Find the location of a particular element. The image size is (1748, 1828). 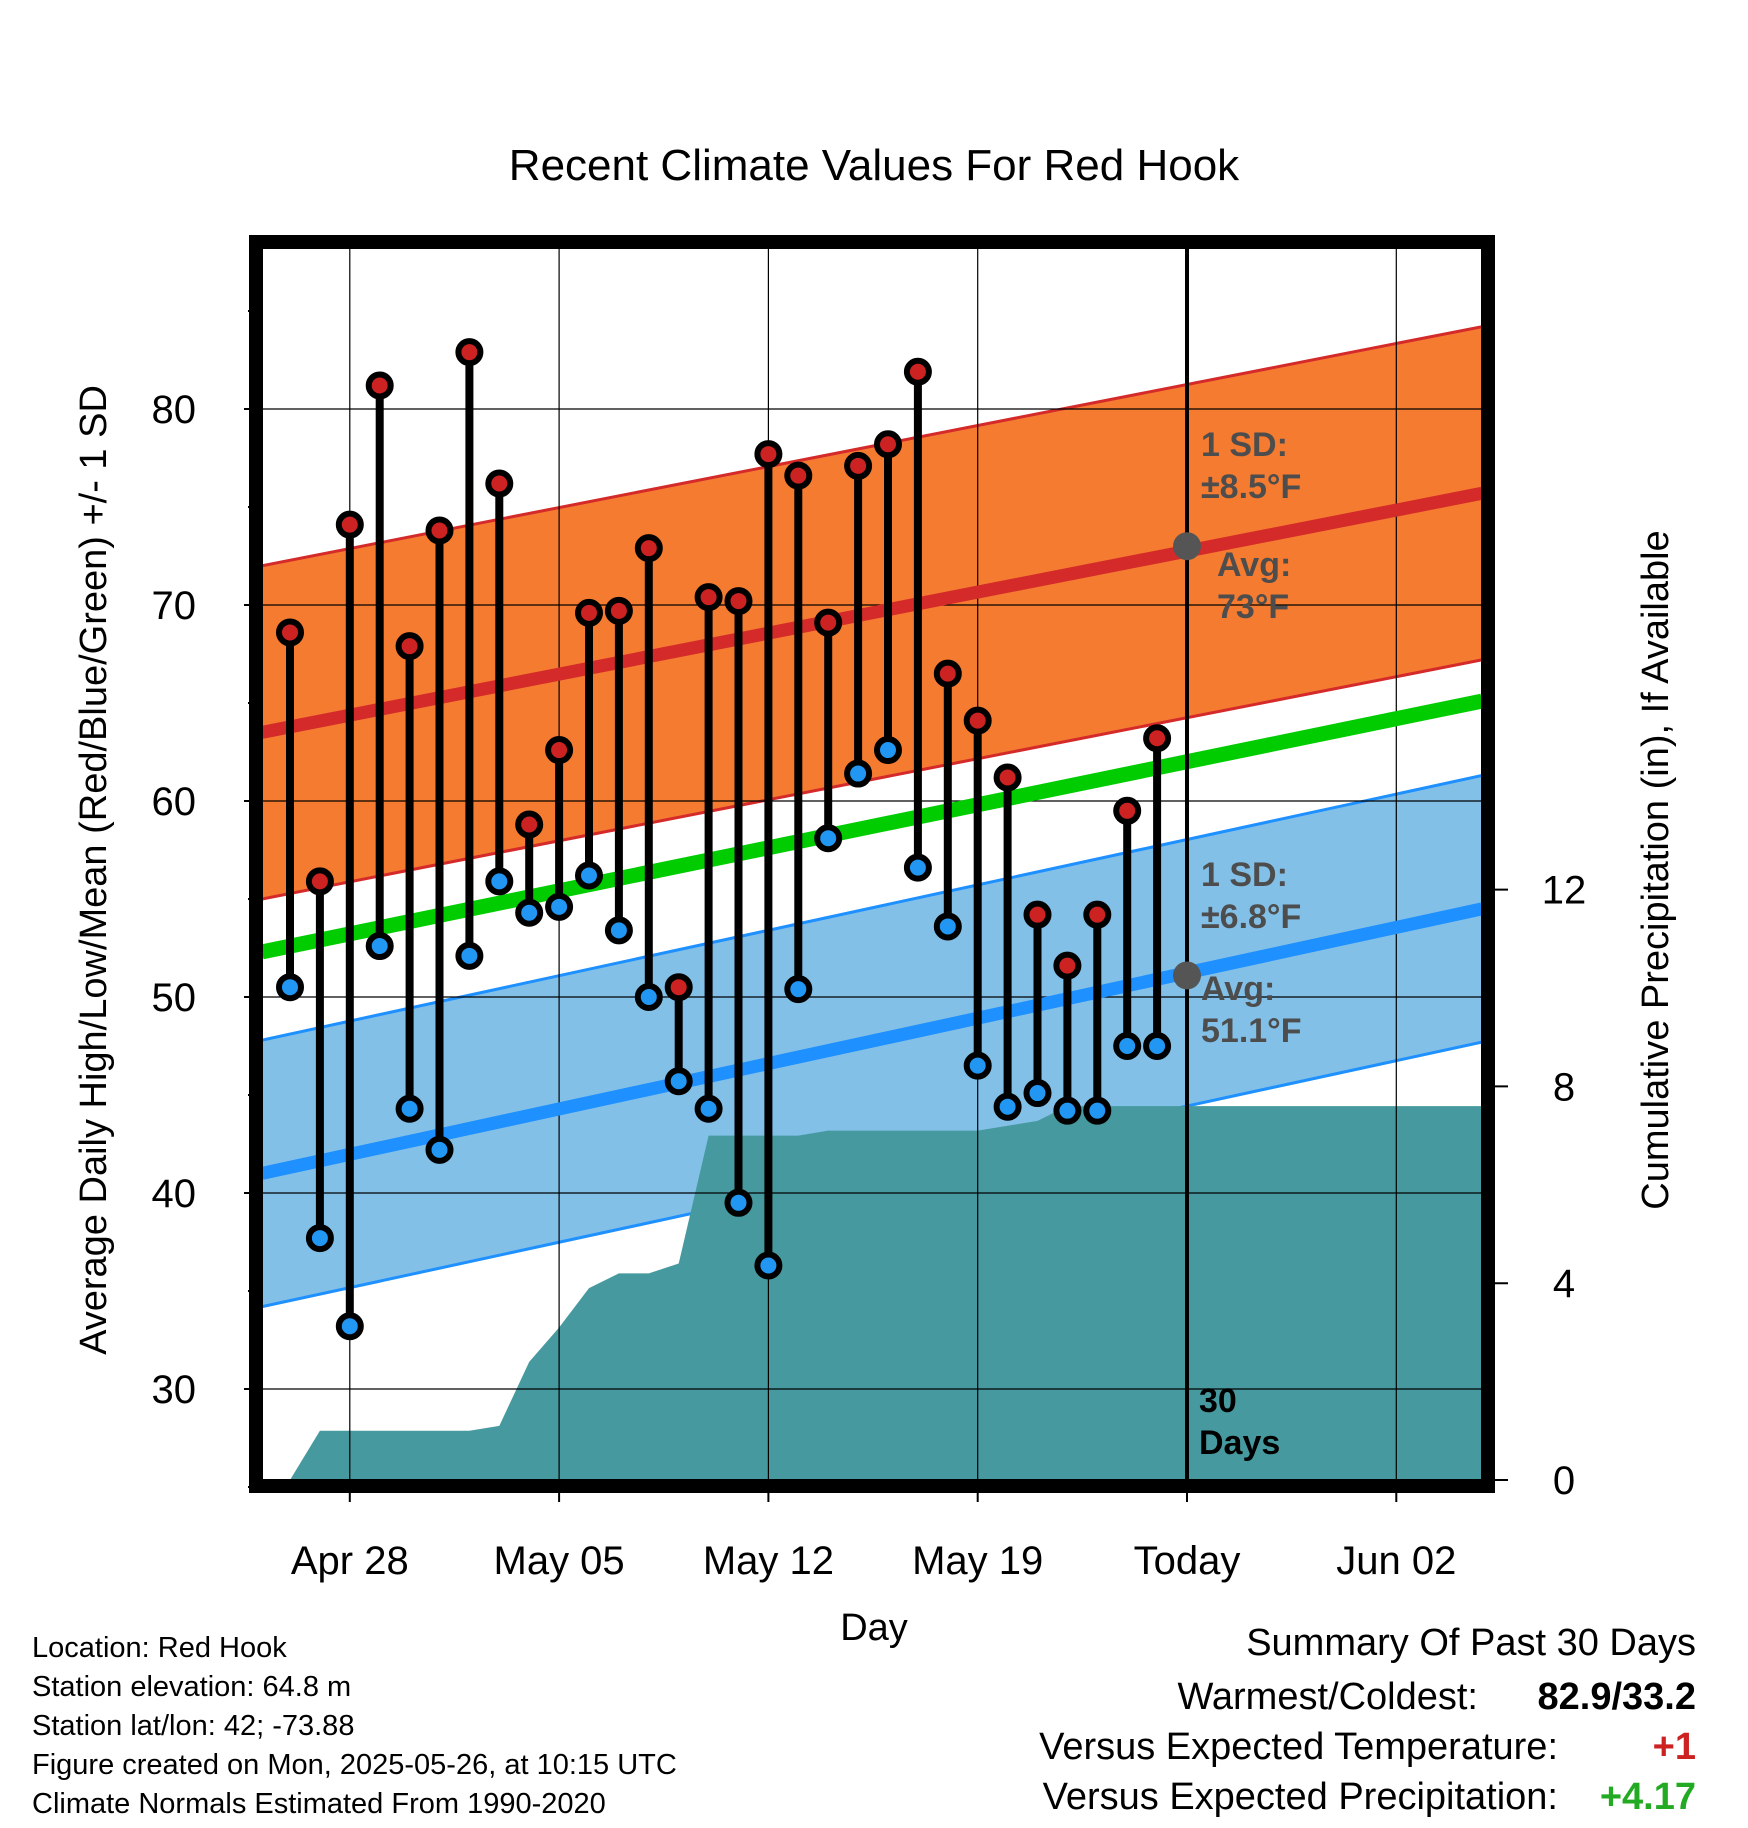

summary-title: Summary Of Past 30 Days is located at coordinates (1471, 1643).